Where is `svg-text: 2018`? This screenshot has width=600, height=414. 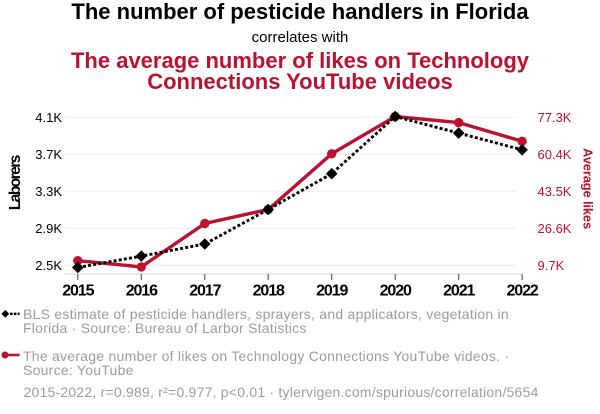 svg-text: 2018 is located at coordinates (269, 291).